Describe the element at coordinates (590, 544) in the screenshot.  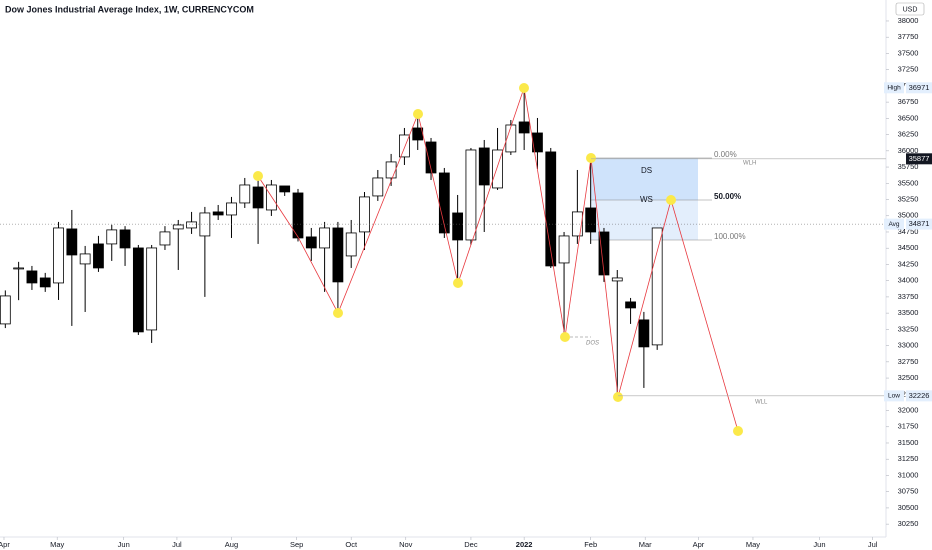
I see `x-tick-label: Feb` at that location.